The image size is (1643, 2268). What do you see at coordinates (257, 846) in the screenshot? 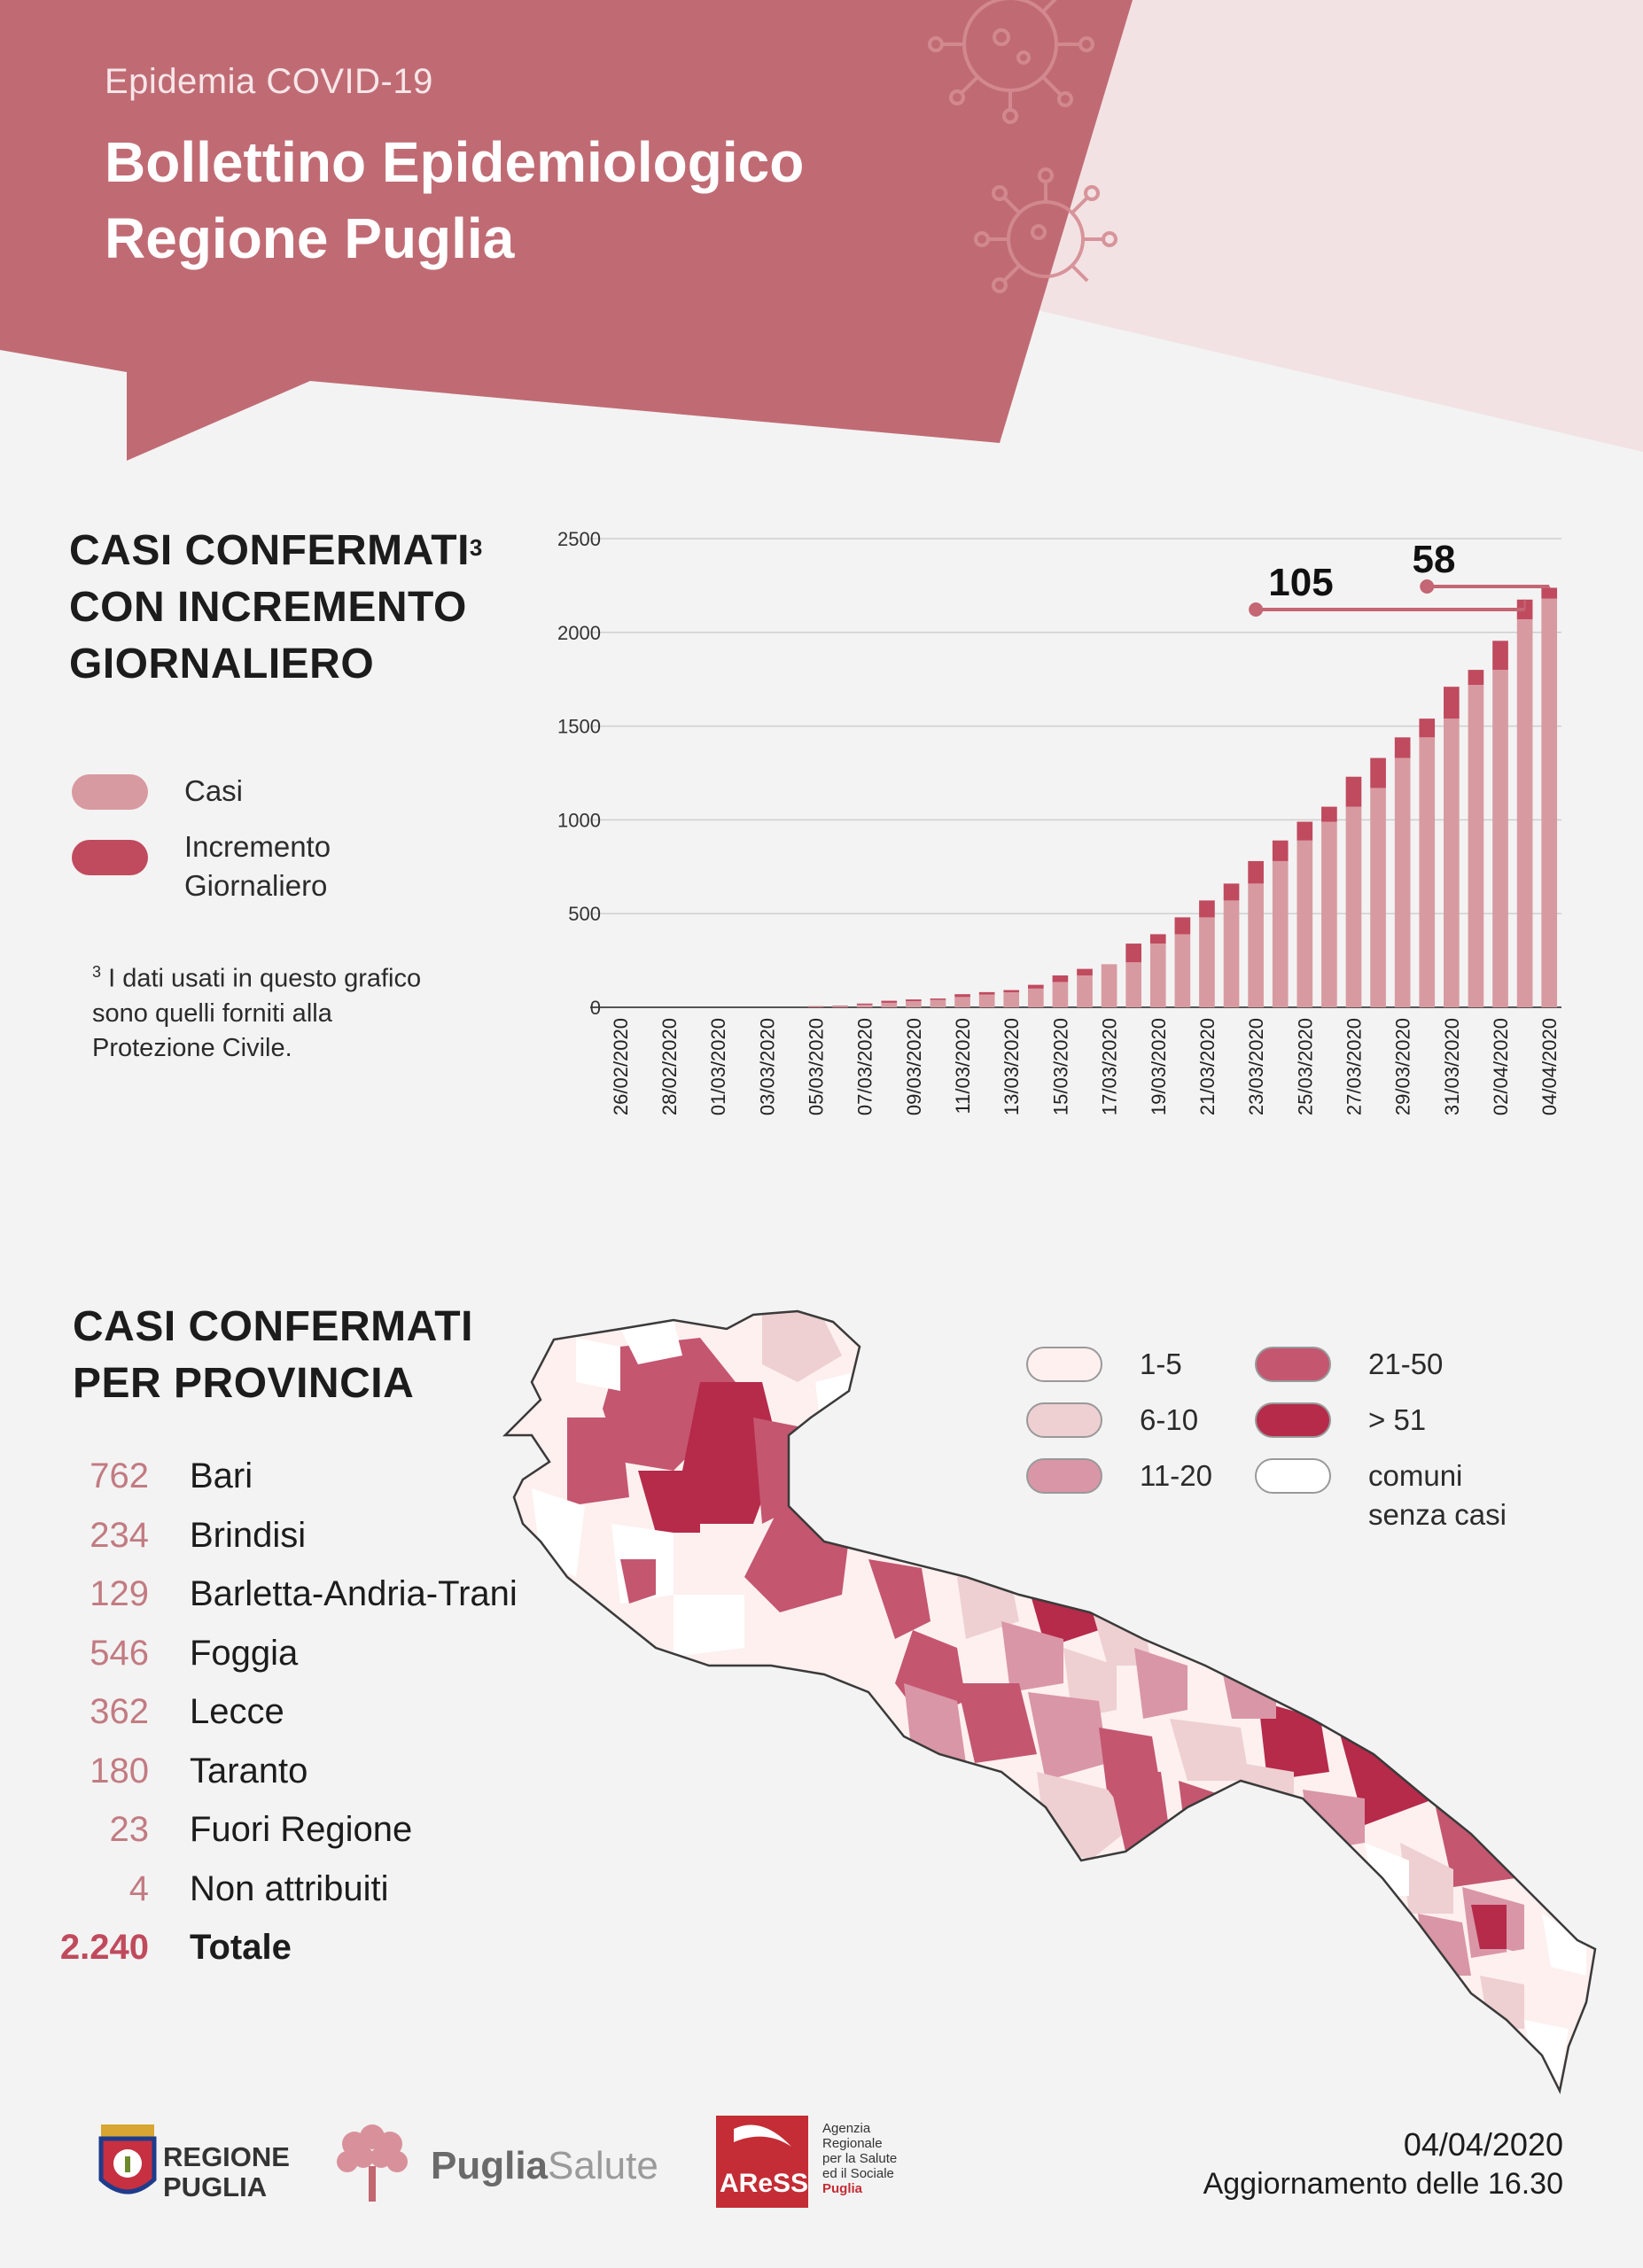
I see `legend-label-incremento-line1: Incremento` at bounding box center [257, 846].